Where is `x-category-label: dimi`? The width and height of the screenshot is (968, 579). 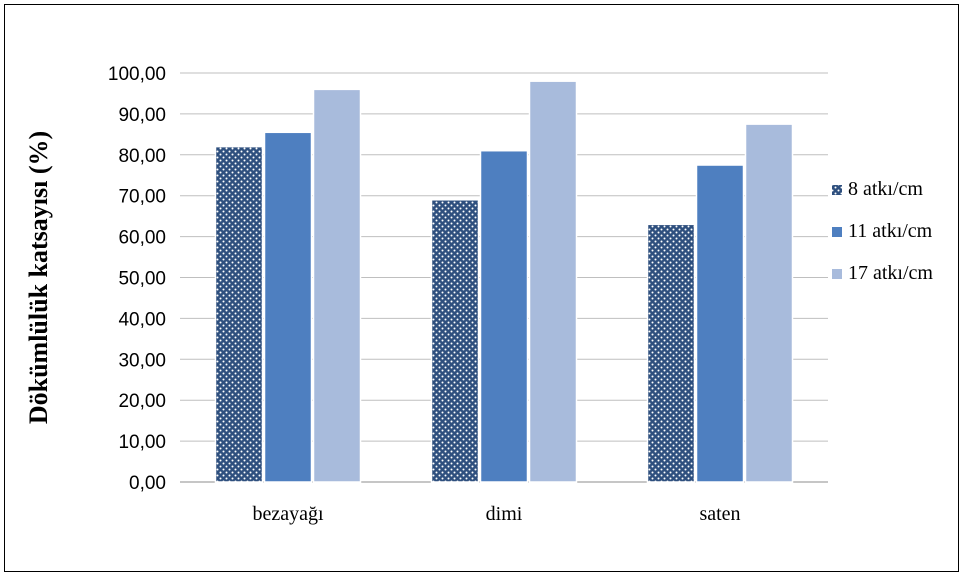 x-category-label: dimi is located at coordinates (504, 514).